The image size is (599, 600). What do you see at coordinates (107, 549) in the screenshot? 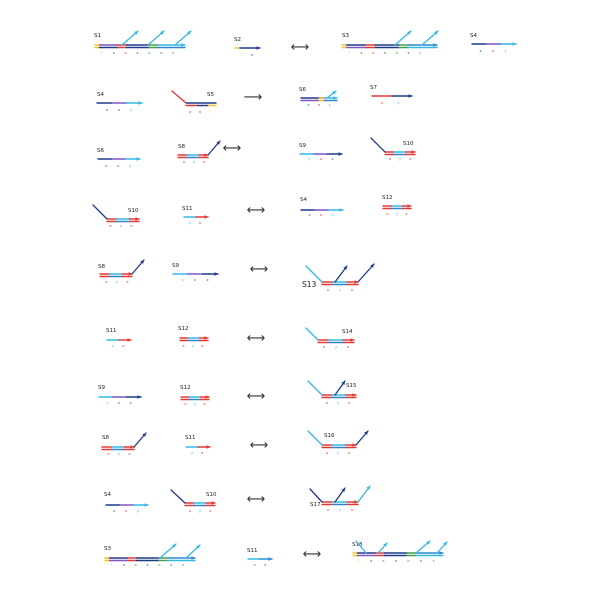
I see `species-label: S3` at bounding box center [107, 549].